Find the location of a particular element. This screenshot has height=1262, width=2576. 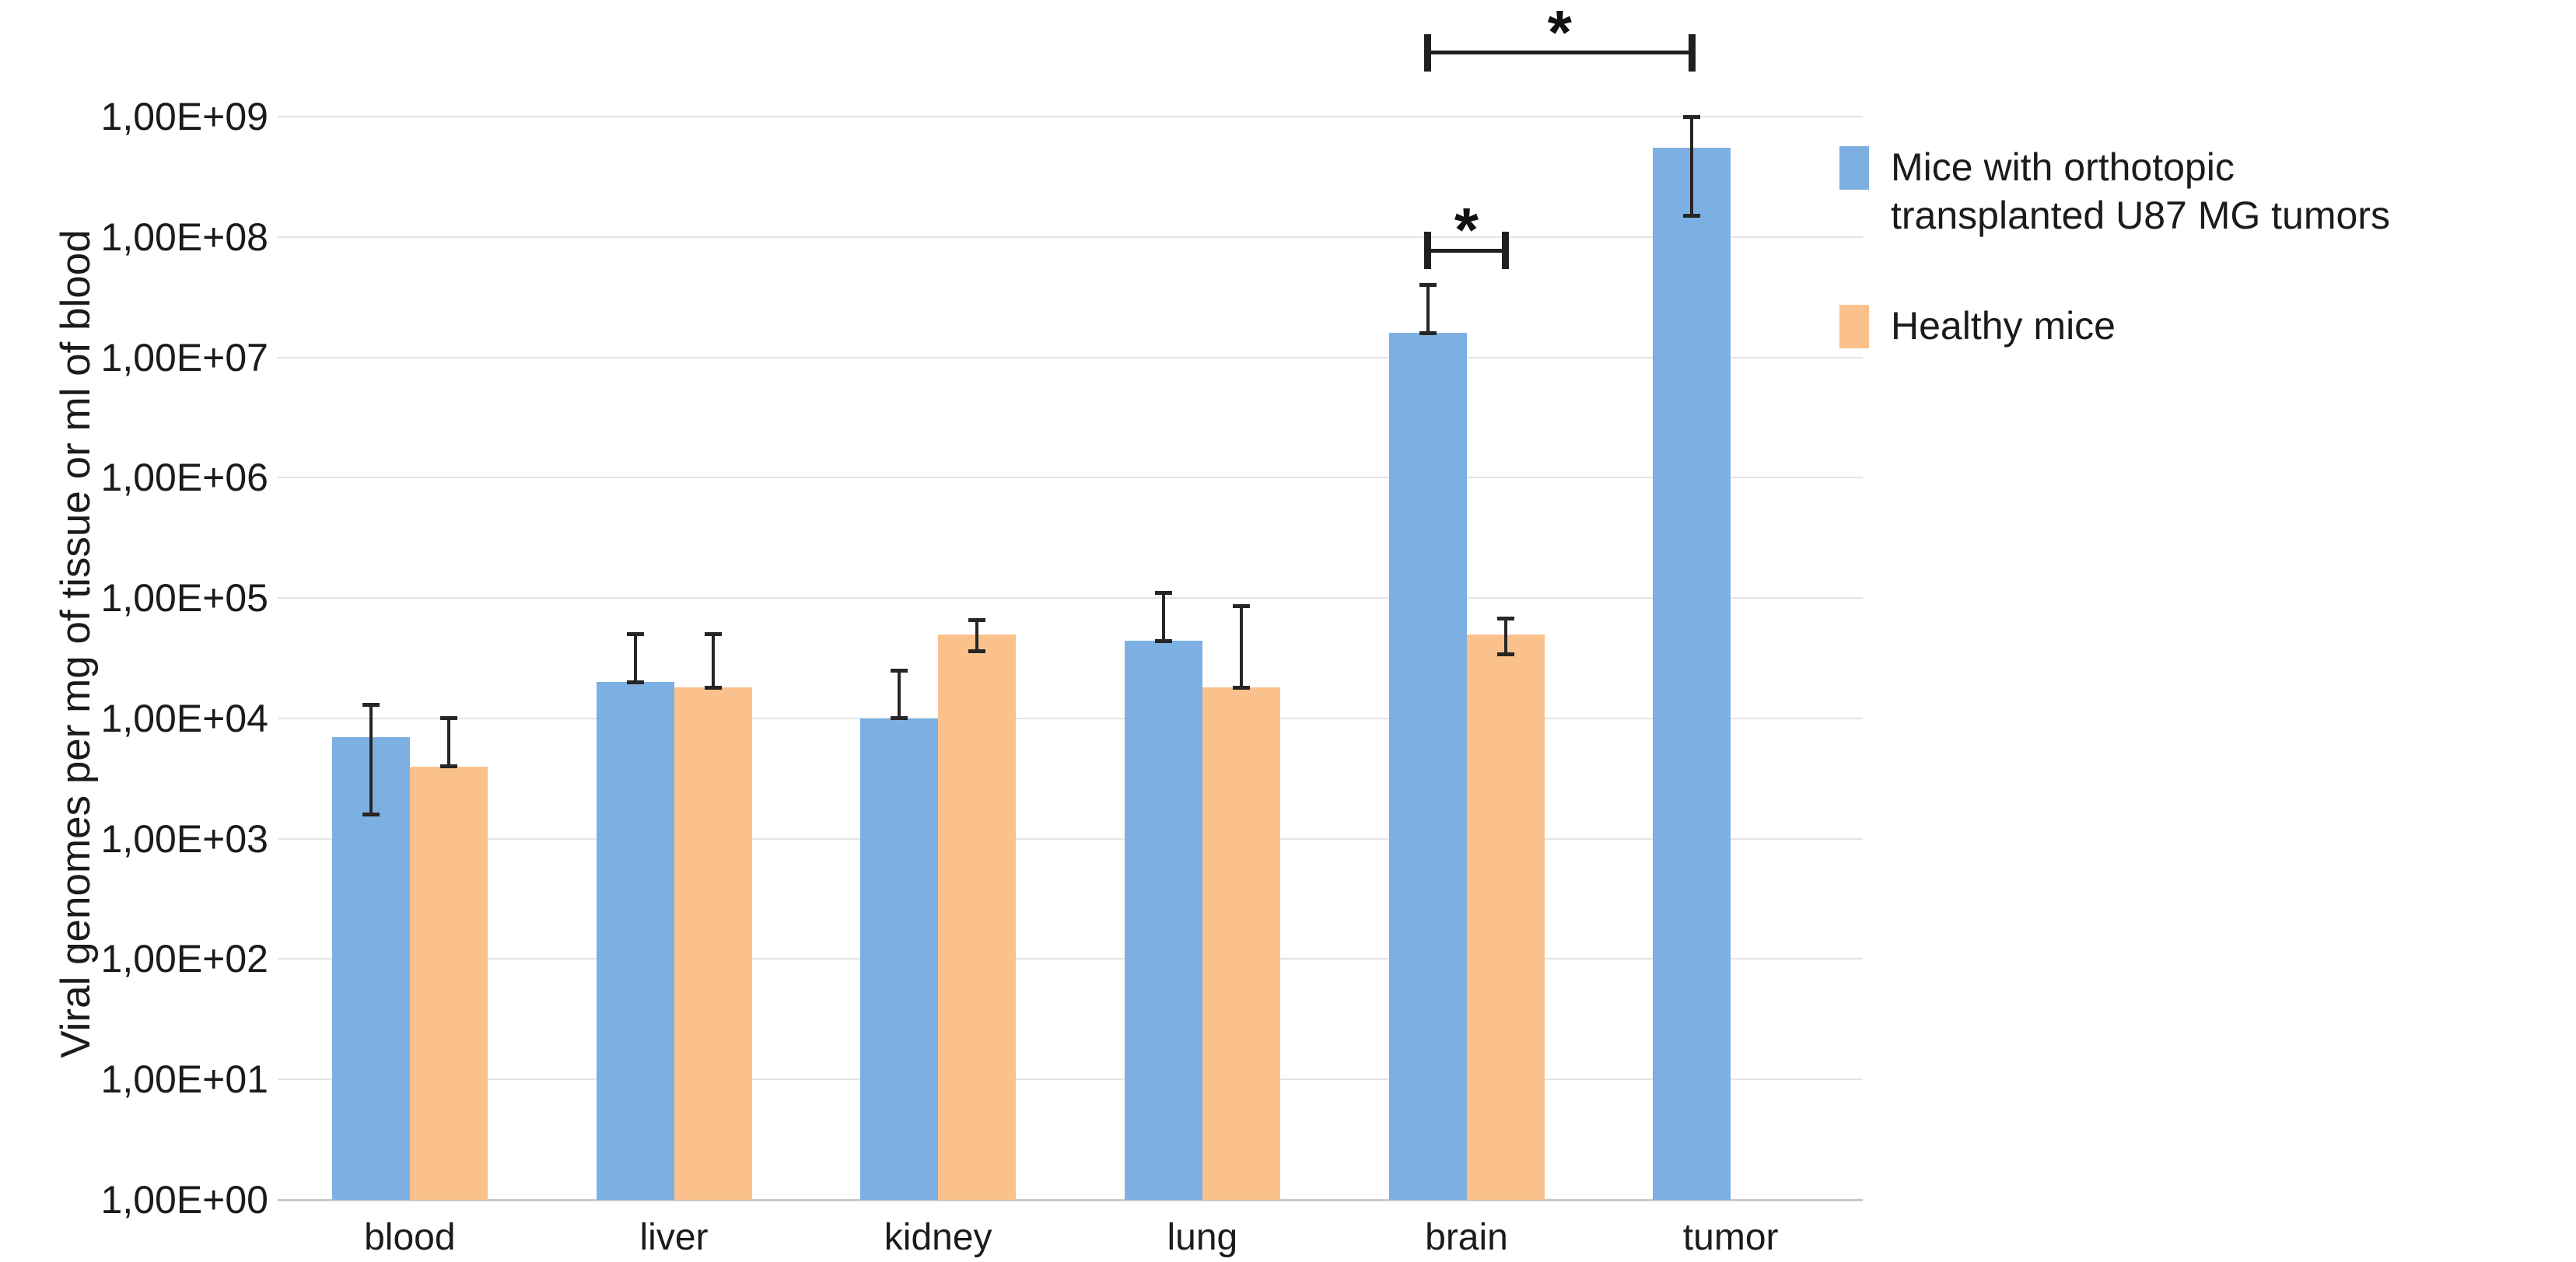

error-bar-line-lung-series0 is located at coordinates (1163, 617).